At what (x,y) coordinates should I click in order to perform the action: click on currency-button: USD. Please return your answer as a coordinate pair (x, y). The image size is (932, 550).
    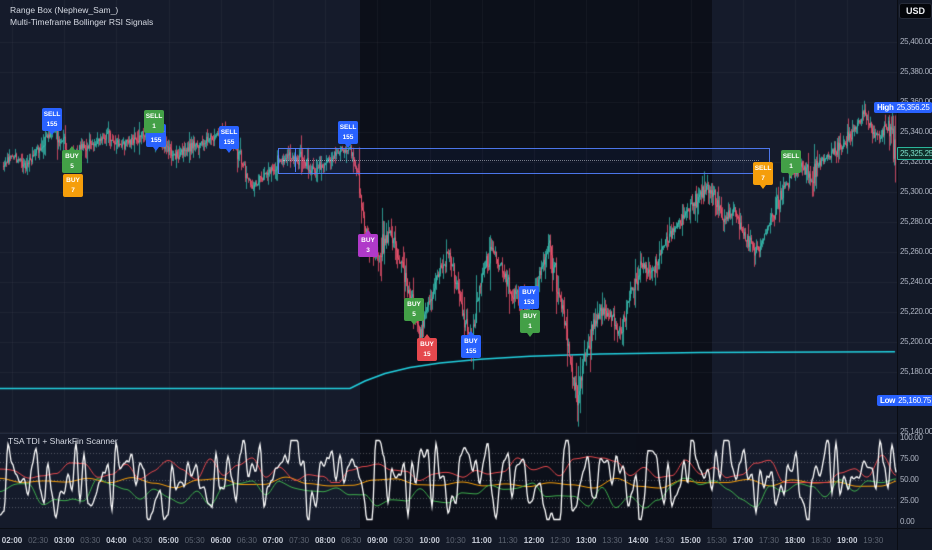
    Looking at the image, I should click on (915, 11).